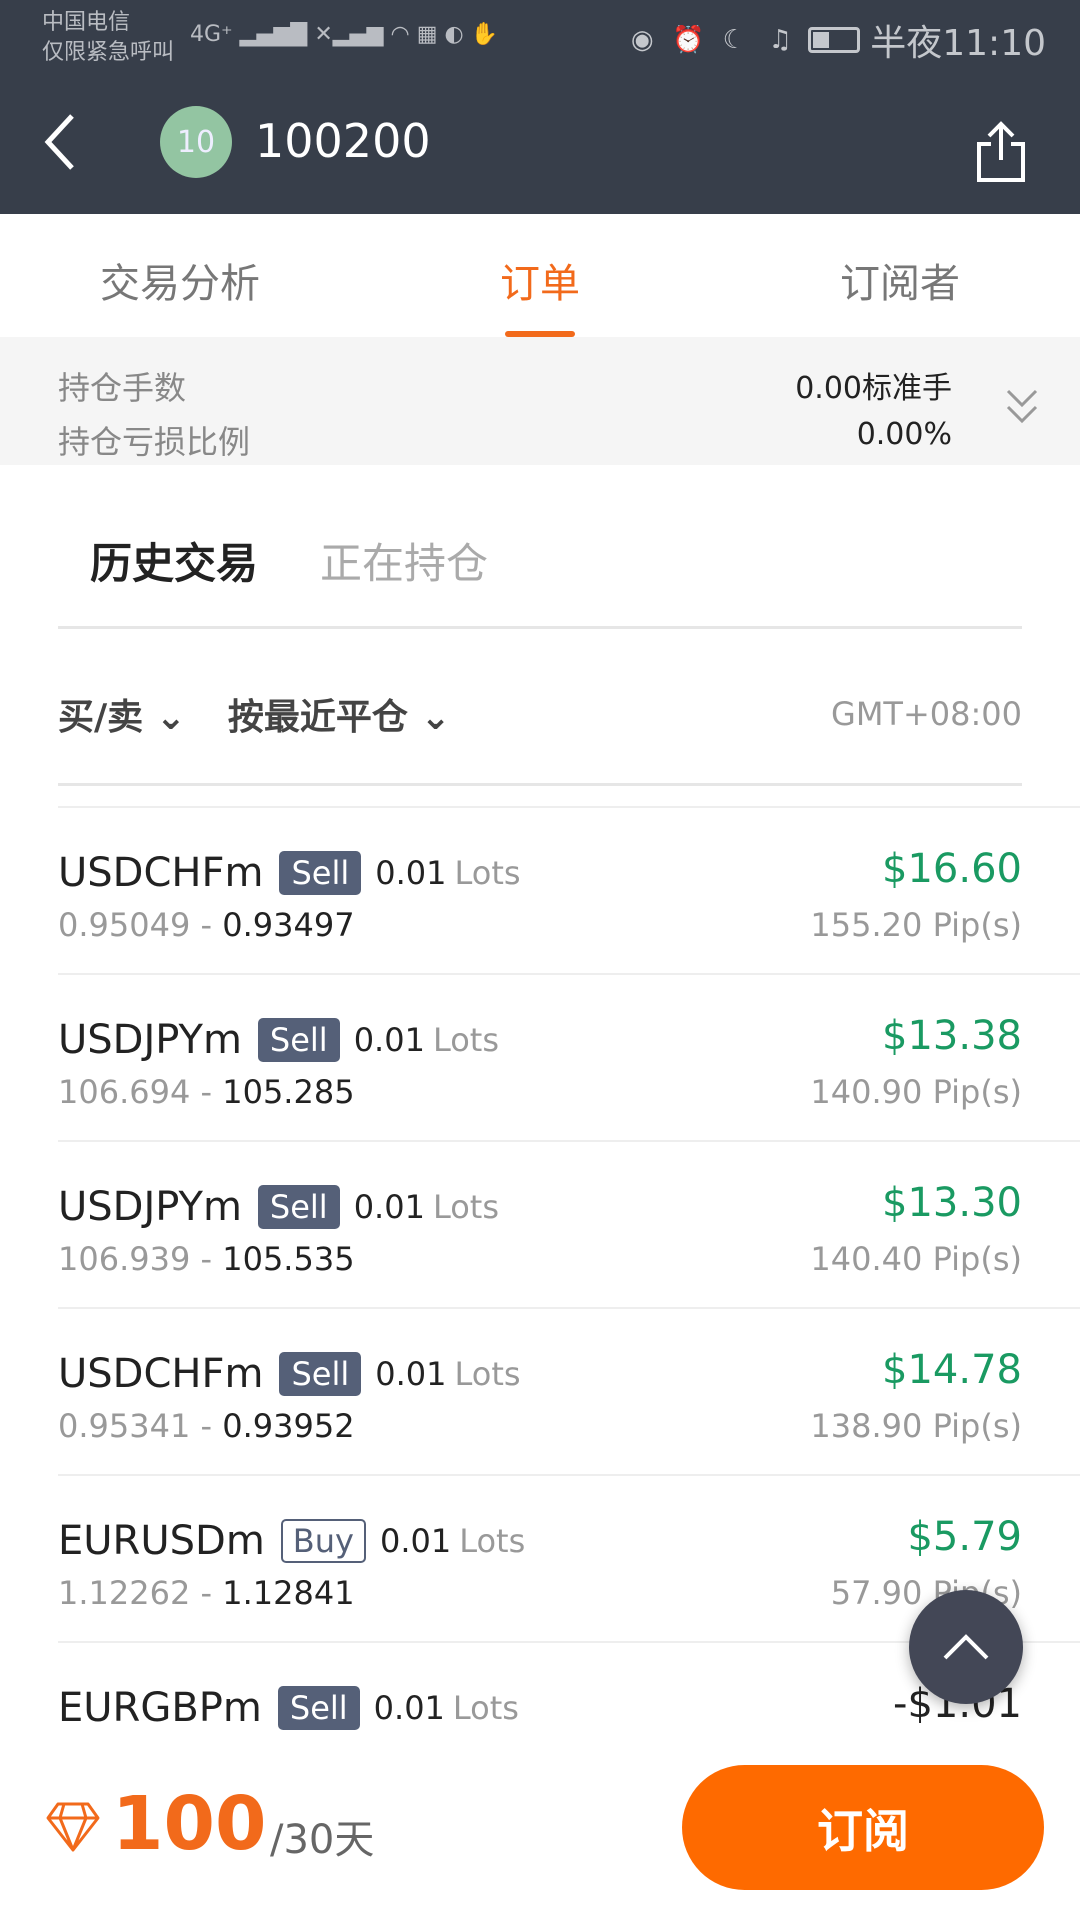  What do you see at coordinates (161, 1541) in the screenshot?
I see `symbol: EURUSDm` at bounding box center [161, 1541].